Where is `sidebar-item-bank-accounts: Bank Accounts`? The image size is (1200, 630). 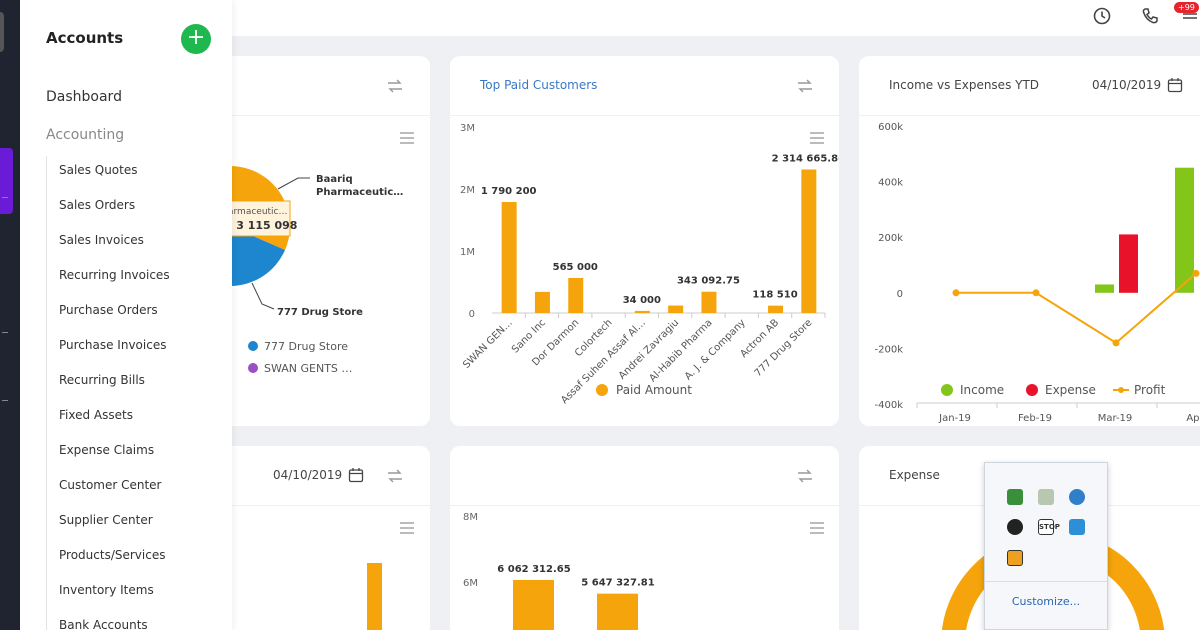
sidebar-item-bank-accounts: Bank Accounts is located at coordinates (103, 624).